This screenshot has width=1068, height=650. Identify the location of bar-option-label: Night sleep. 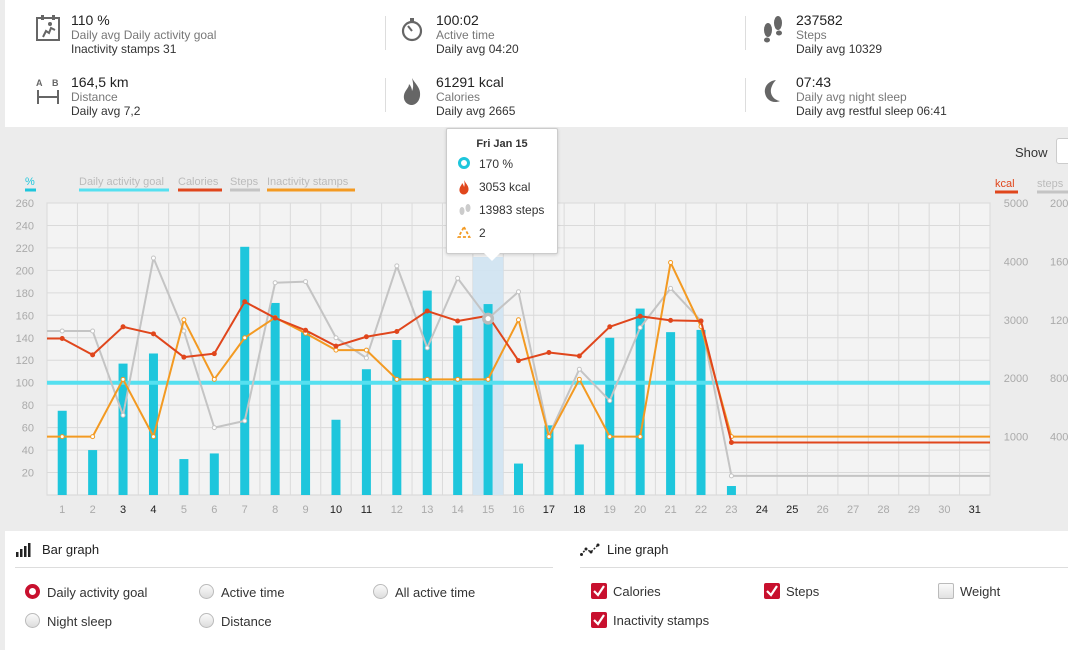
(80, 621).